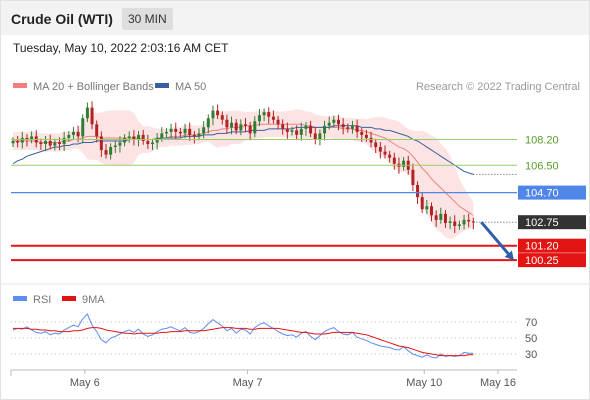 The height and width of the screenshot is (400, 590). I want to click on copyright-text: Research © 2022 Trading Central, so click(498, 87).